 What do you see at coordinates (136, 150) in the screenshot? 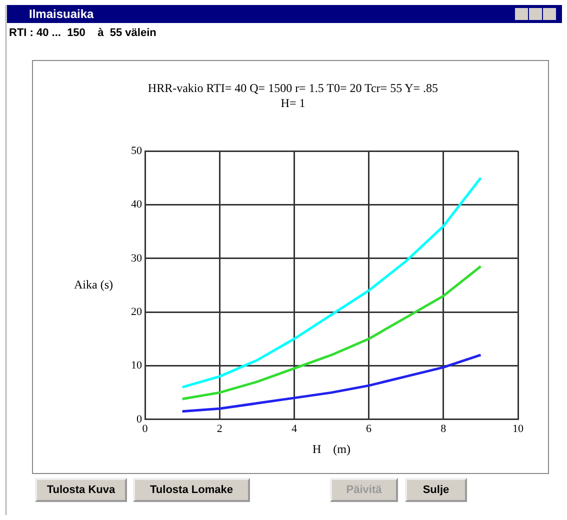
I see `y-tick-label: 50` at bounding box center [136, 150].